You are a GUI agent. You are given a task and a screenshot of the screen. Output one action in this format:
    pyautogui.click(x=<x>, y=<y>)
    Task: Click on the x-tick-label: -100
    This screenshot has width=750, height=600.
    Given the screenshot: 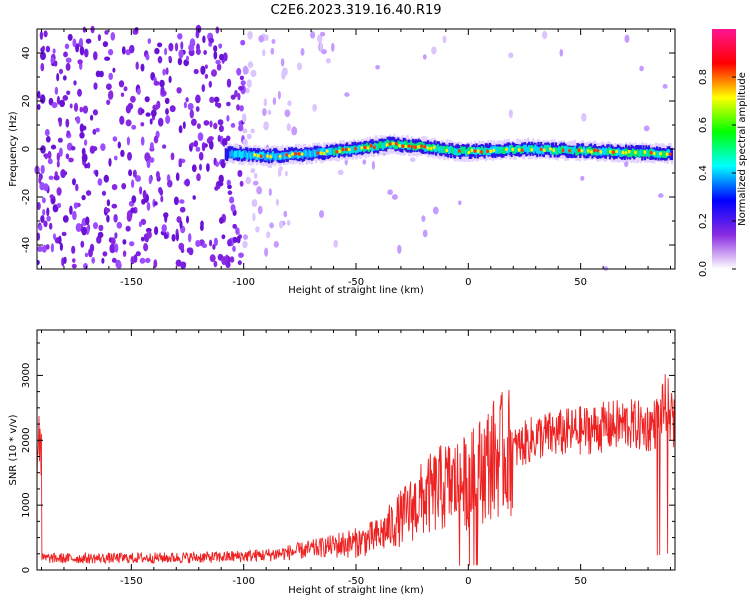 What is the action you would take?
    pyautogui.click(x=243, y=581)
    